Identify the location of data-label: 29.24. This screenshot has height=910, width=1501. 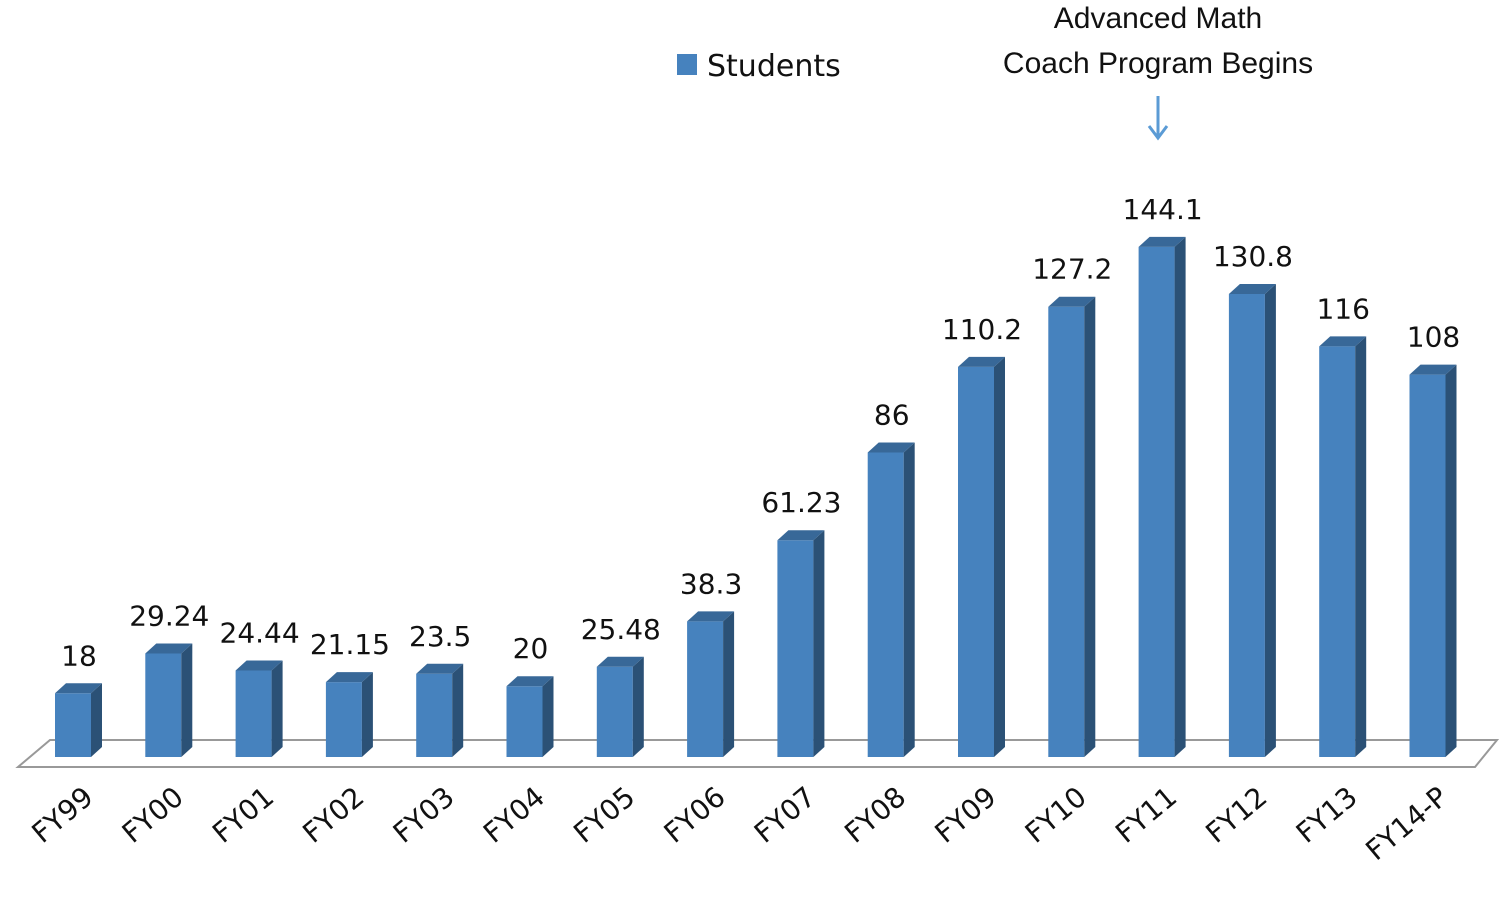
(169, 615).